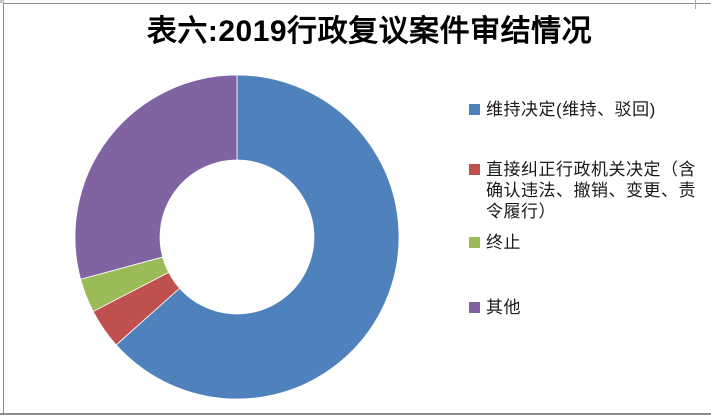 This screenshot has width=711, height=420. Describe the element at coordinates (571, 109) in the screenshot. I see `legend-item-label: 维持决定(维持、驳回)` at that location.